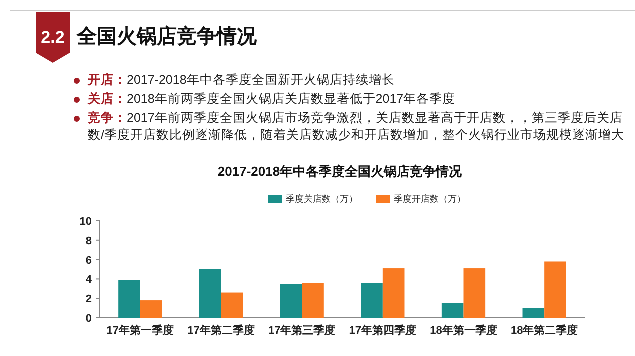  Describe the element at coordinates (86, 222) in the screenshot. I see `y-tick-label: 10` at that location.